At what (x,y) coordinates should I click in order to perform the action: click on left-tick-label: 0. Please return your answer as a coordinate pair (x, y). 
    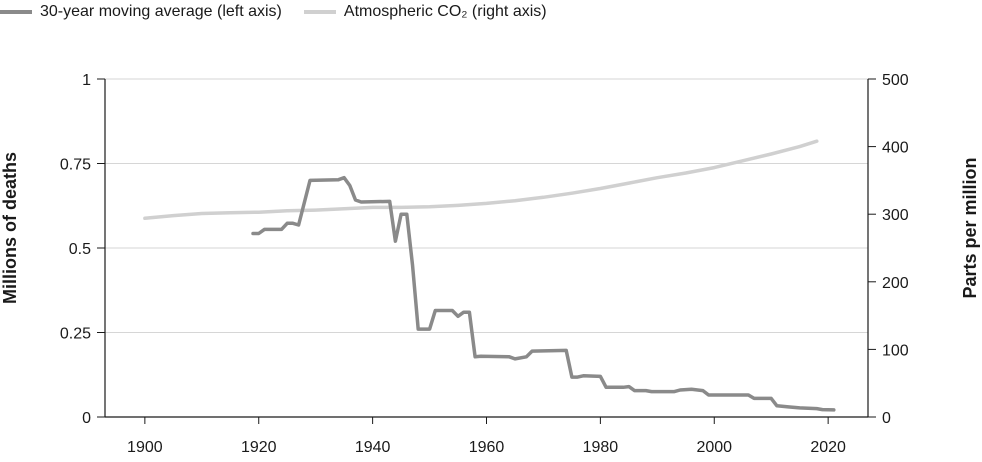
    Looking at the image, I should click on (86, 418).